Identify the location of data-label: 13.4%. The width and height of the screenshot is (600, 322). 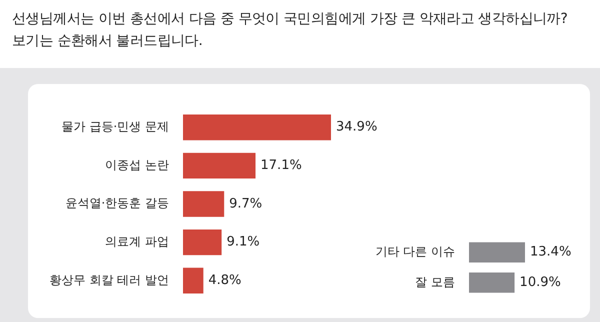
(551, 252).